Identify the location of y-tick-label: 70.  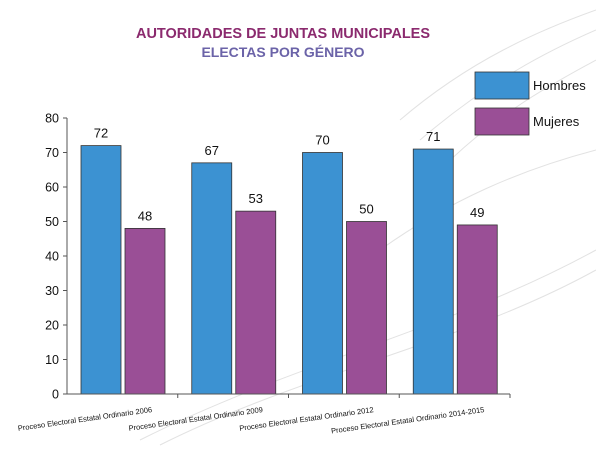
(52, 153).